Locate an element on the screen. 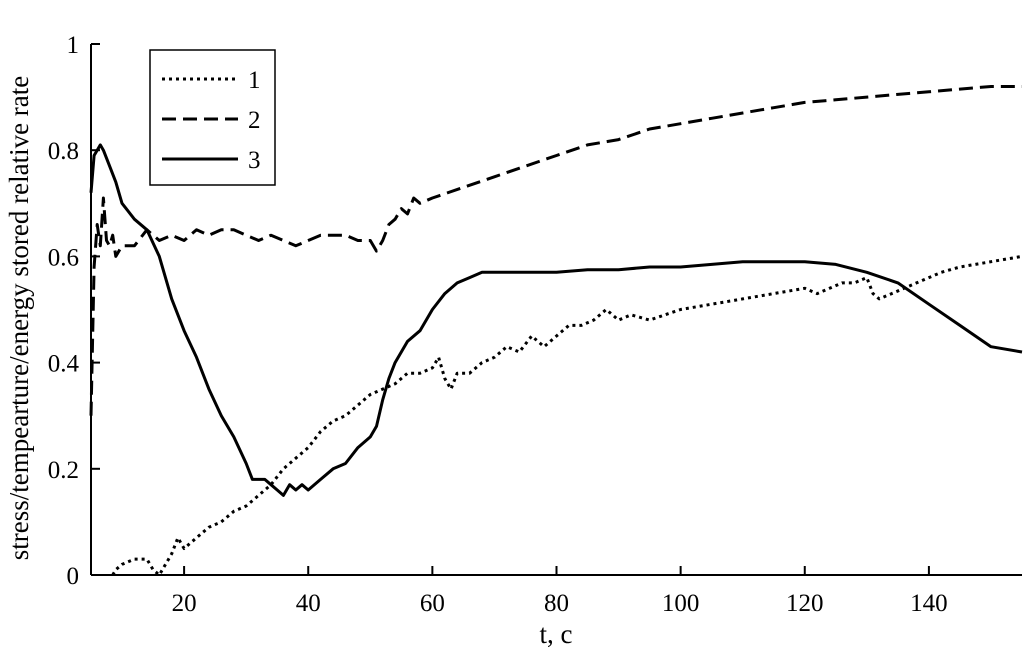  y-tick-label: 1 is located at coordinates (73, 45).